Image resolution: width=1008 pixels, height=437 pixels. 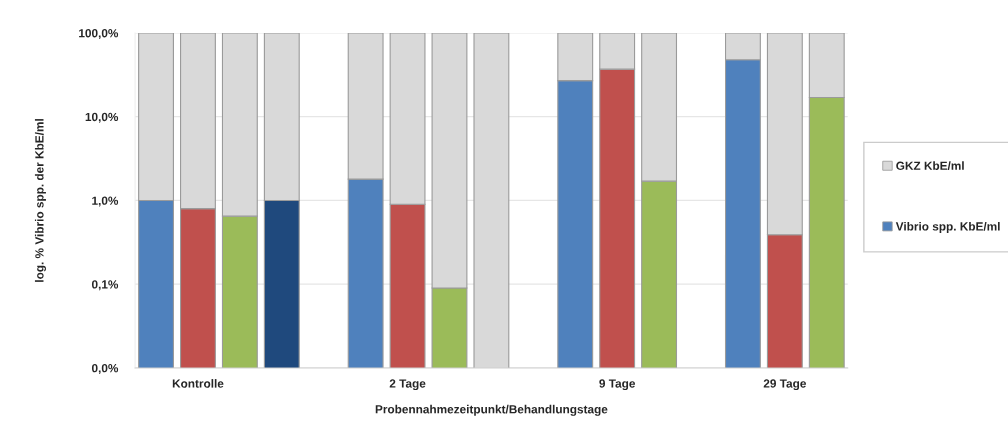 I want to click on x-tick-label: 29 Tage, so click(x=784, y=385).